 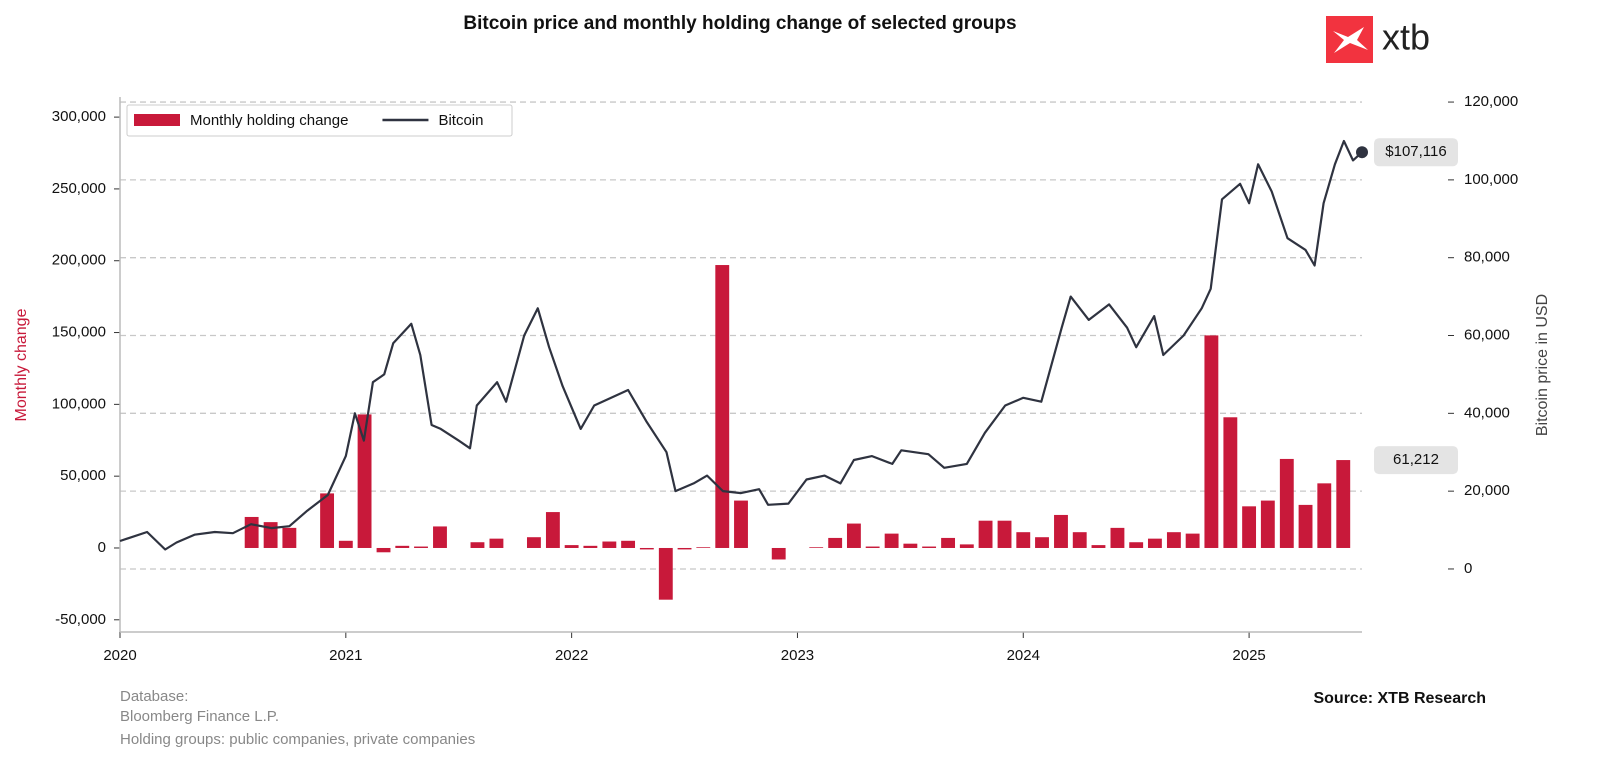 What do you see at coordinates (1350, 40) in the screenshot?
I see `logo-icon` at bounding box center [1350, 40].